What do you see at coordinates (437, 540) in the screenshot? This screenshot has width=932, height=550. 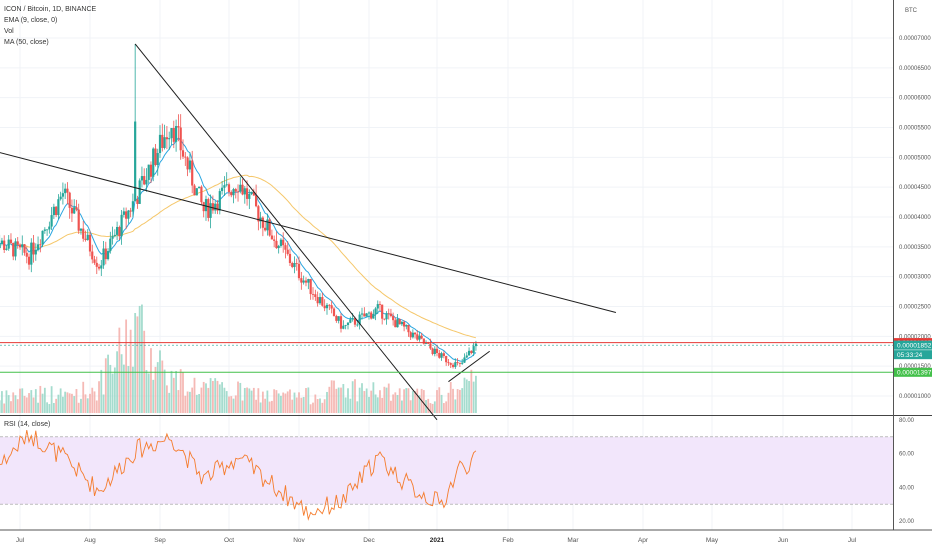 I see `x-tick-label: 2021` at bounding box center [437, 540].